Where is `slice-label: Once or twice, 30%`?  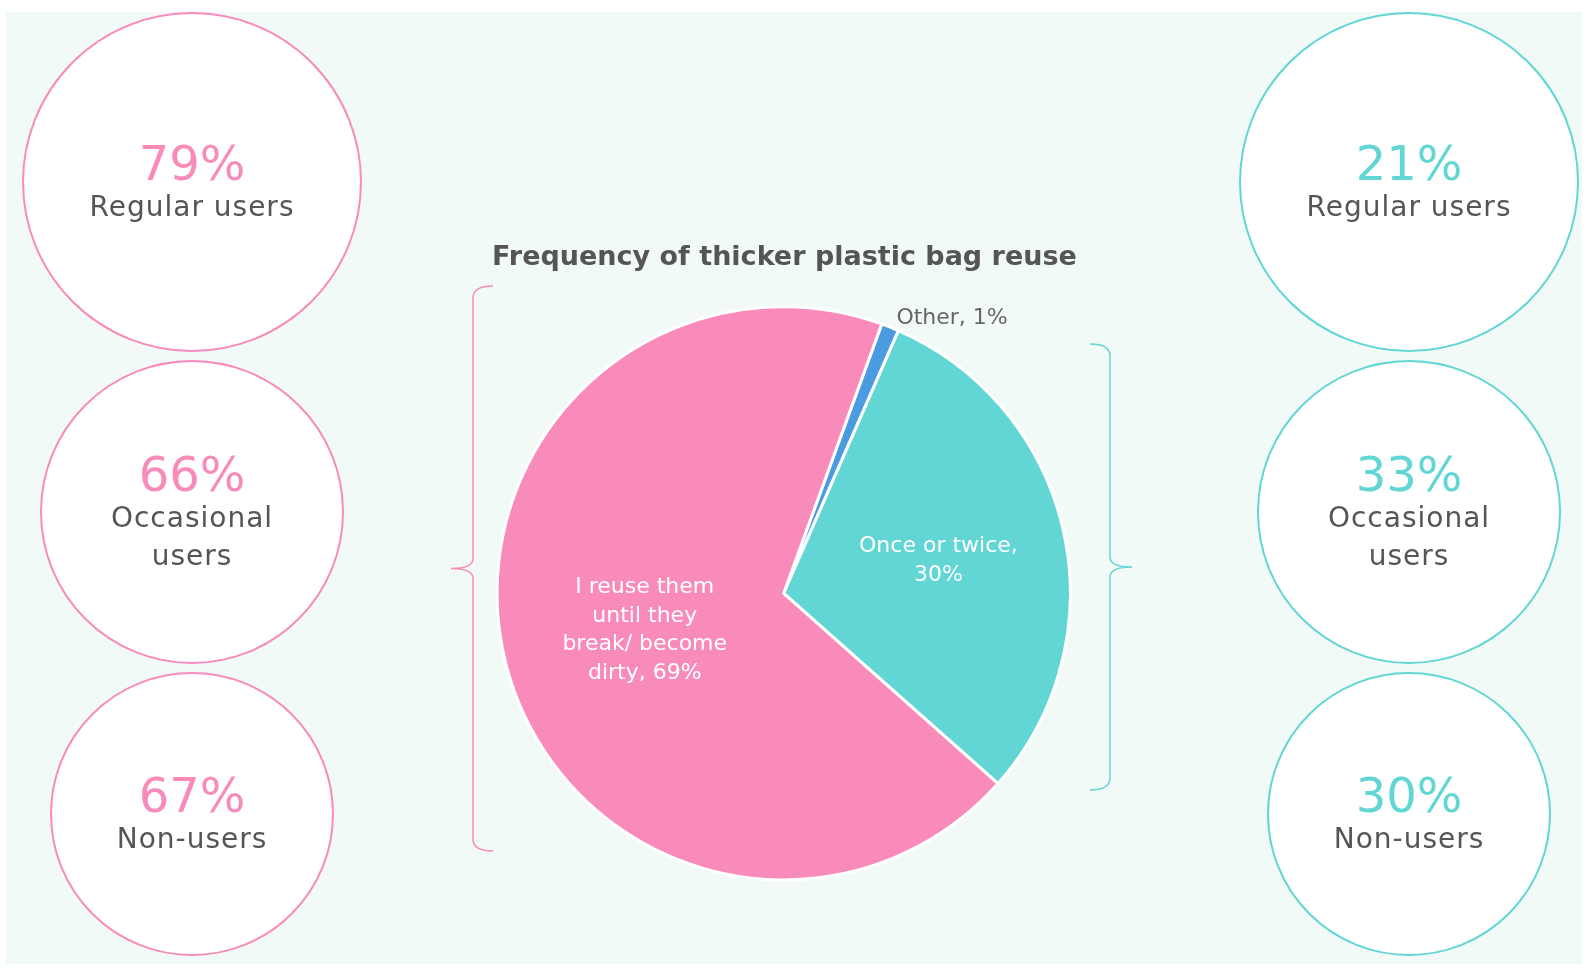 slice-label: Once or twice, 30% is located at coordinates (938, 559).